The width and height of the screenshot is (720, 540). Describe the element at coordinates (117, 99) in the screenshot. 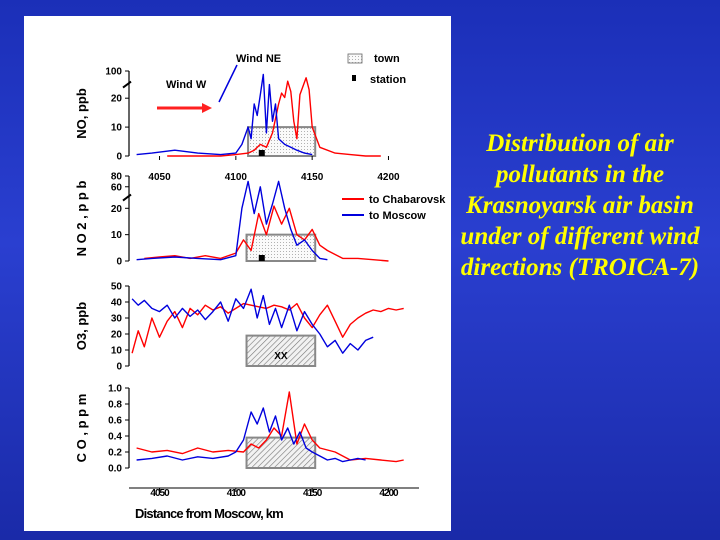

I see `no-ytick-label-2: 20` at that location.